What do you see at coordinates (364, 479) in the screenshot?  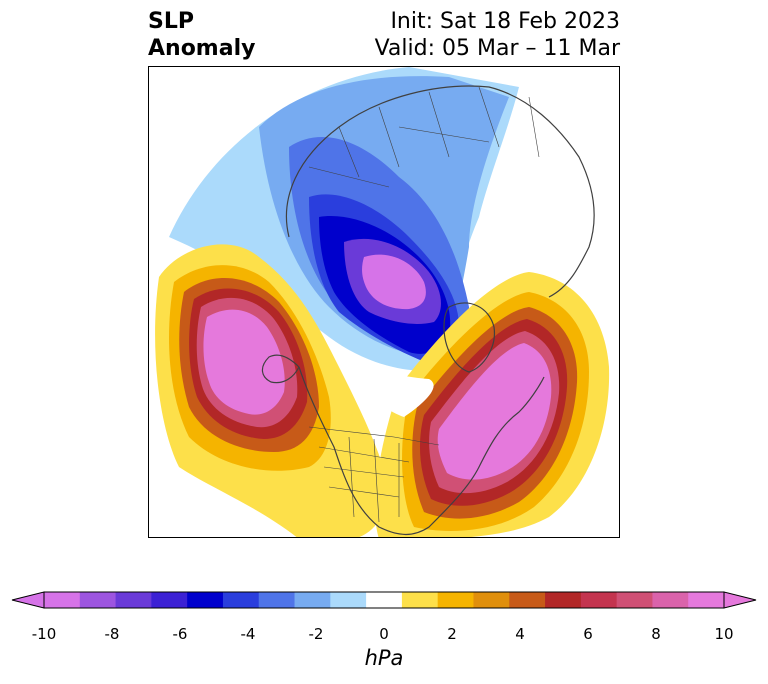 I see `us-state-grid` at bounding box center [364, 479].